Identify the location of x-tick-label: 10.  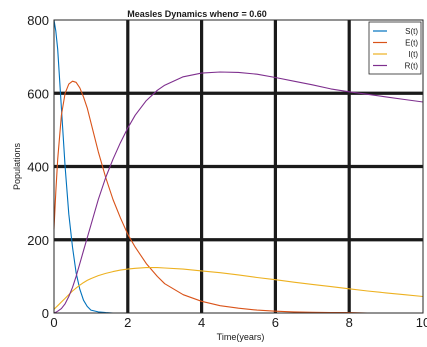
(421, 322).